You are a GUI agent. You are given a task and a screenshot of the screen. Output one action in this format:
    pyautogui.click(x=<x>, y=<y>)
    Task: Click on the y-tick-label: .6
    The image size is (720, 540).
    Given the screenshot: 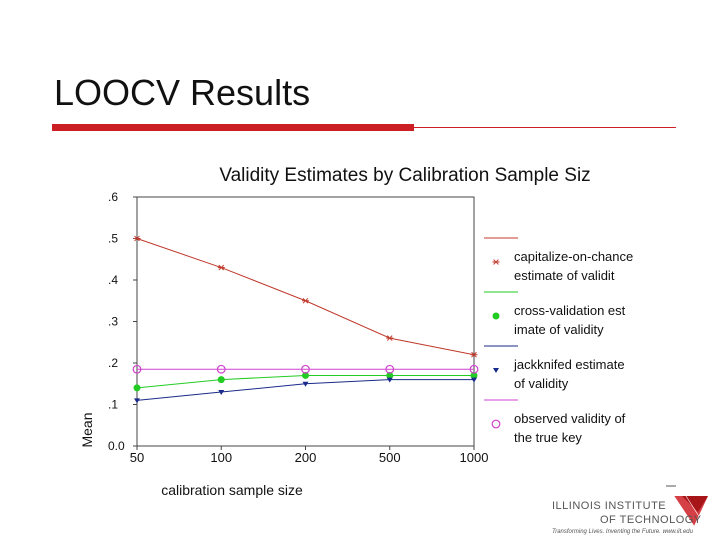 What is the action you would take?
    pyautogui.click(x=113, y=197)
    